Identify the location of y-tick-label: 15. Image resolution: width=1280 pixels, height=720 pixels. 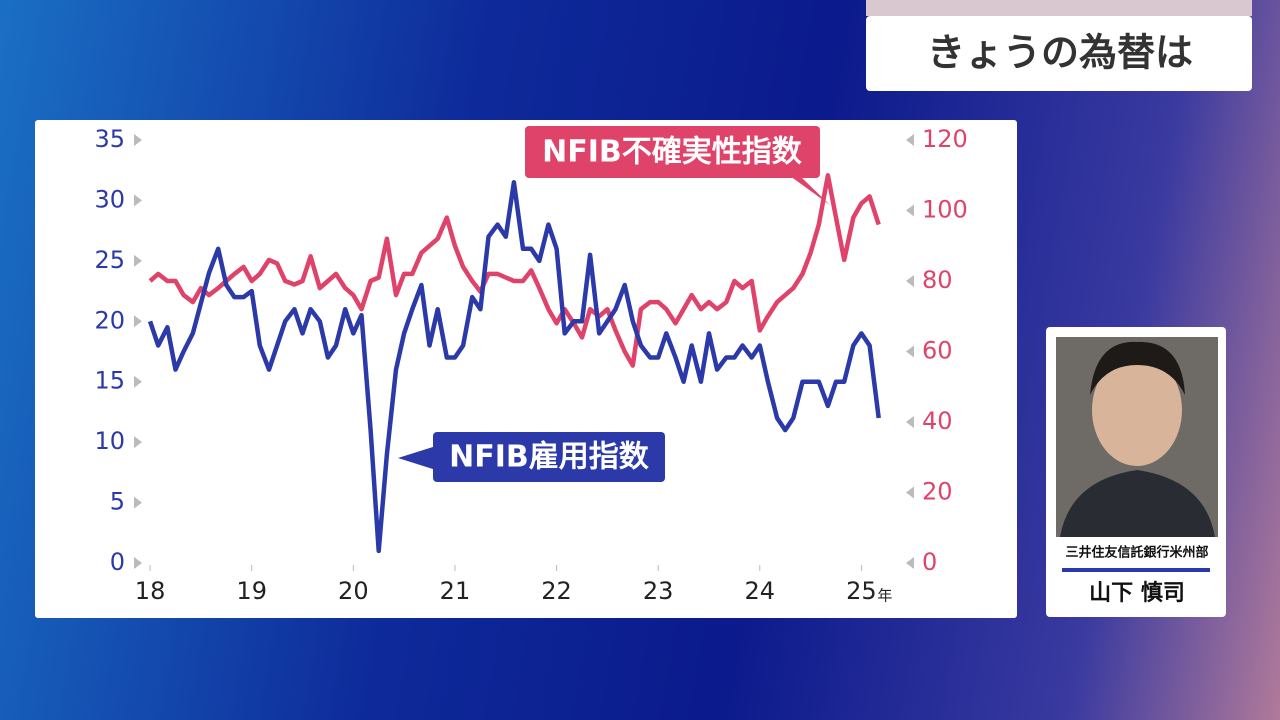
(109, 381).